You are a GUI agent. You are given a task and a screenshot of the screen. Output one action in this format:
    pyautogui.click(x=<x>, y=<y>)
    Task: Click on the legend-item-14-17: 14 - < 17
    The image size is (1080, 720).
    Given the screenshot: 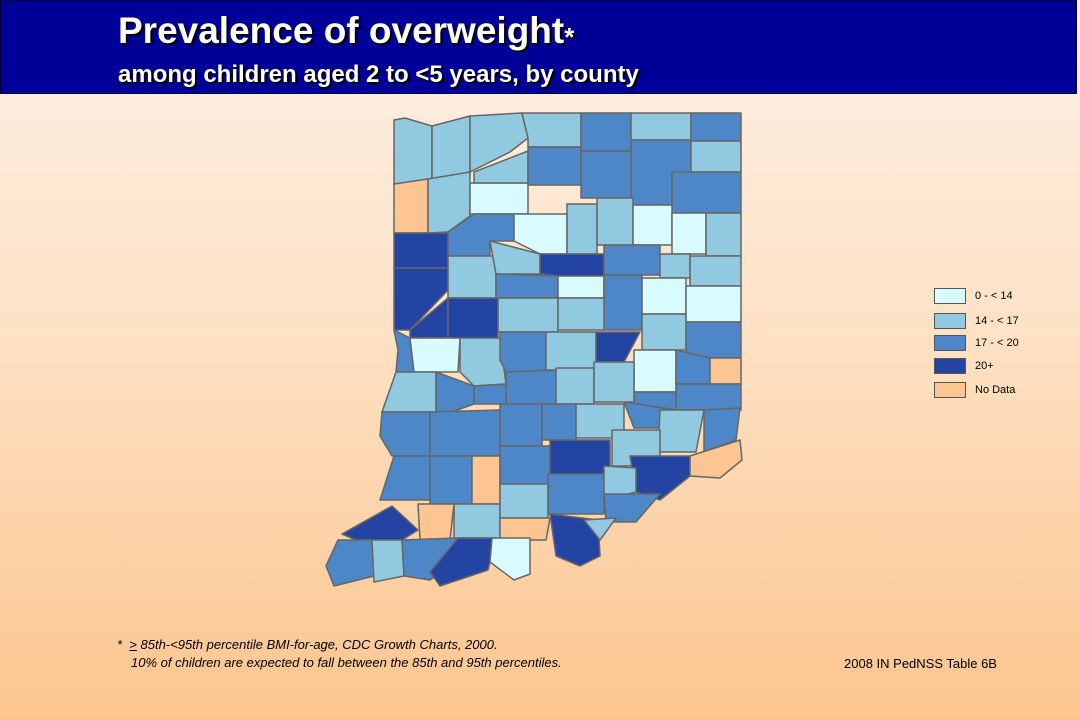 What is the action you would take?
    pyautogui.click(x=990, y=322)
    